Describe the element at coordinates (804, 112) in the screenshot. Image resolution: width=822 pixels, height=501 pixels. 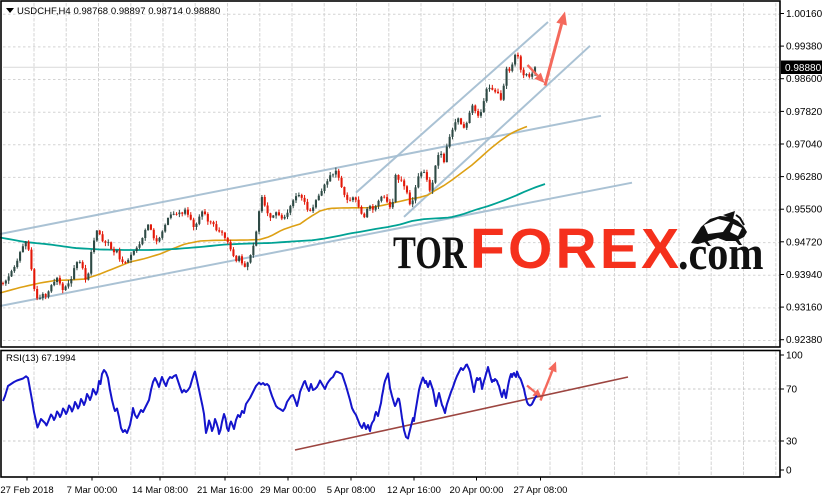
I see `svg-text: 0.97820` at that location.